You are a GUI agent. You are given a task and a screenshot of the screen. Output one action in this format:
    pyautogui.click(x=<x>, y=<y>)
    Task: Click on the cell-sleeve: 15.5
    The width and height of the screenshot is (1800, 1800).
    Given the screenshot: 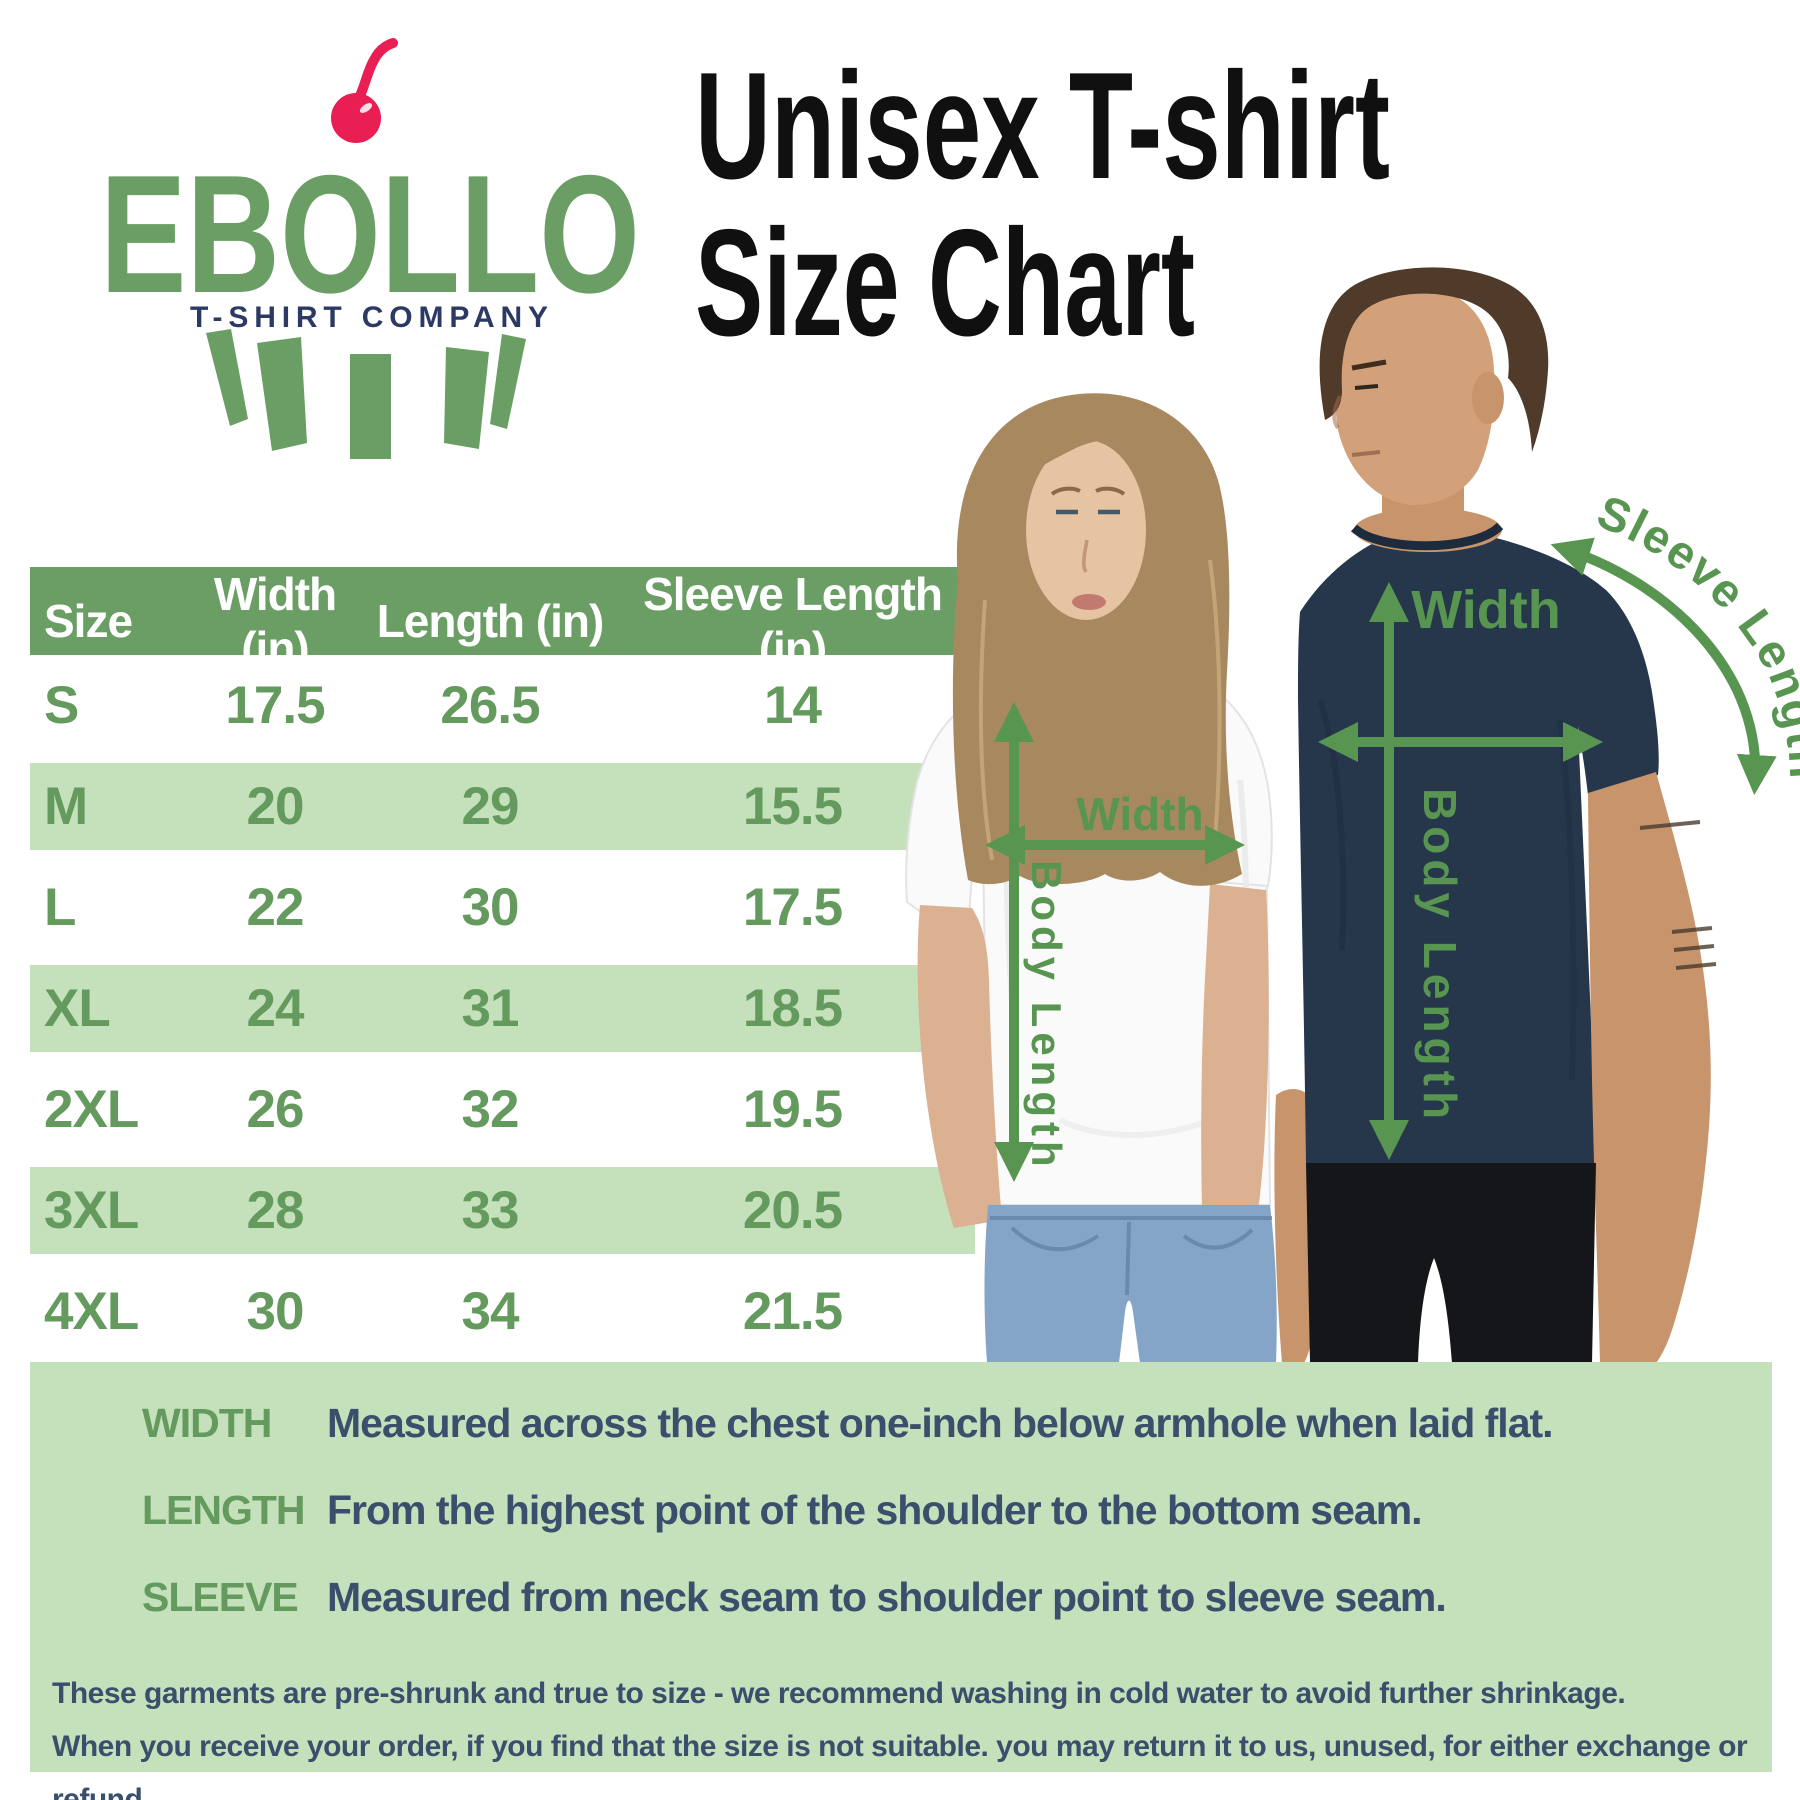 What is the action you would take?
    pyautogui.click(x=792, y=806)
    